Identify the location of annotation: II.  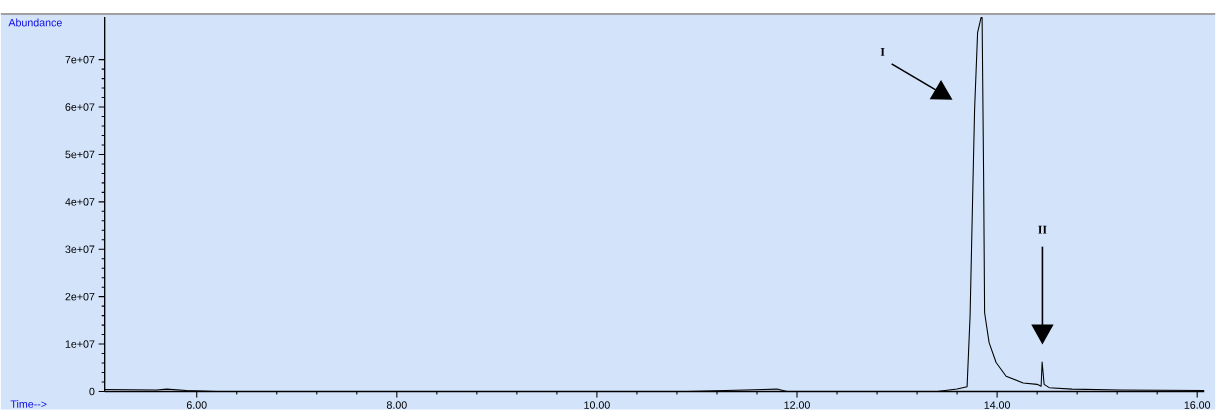
(1042, 229).